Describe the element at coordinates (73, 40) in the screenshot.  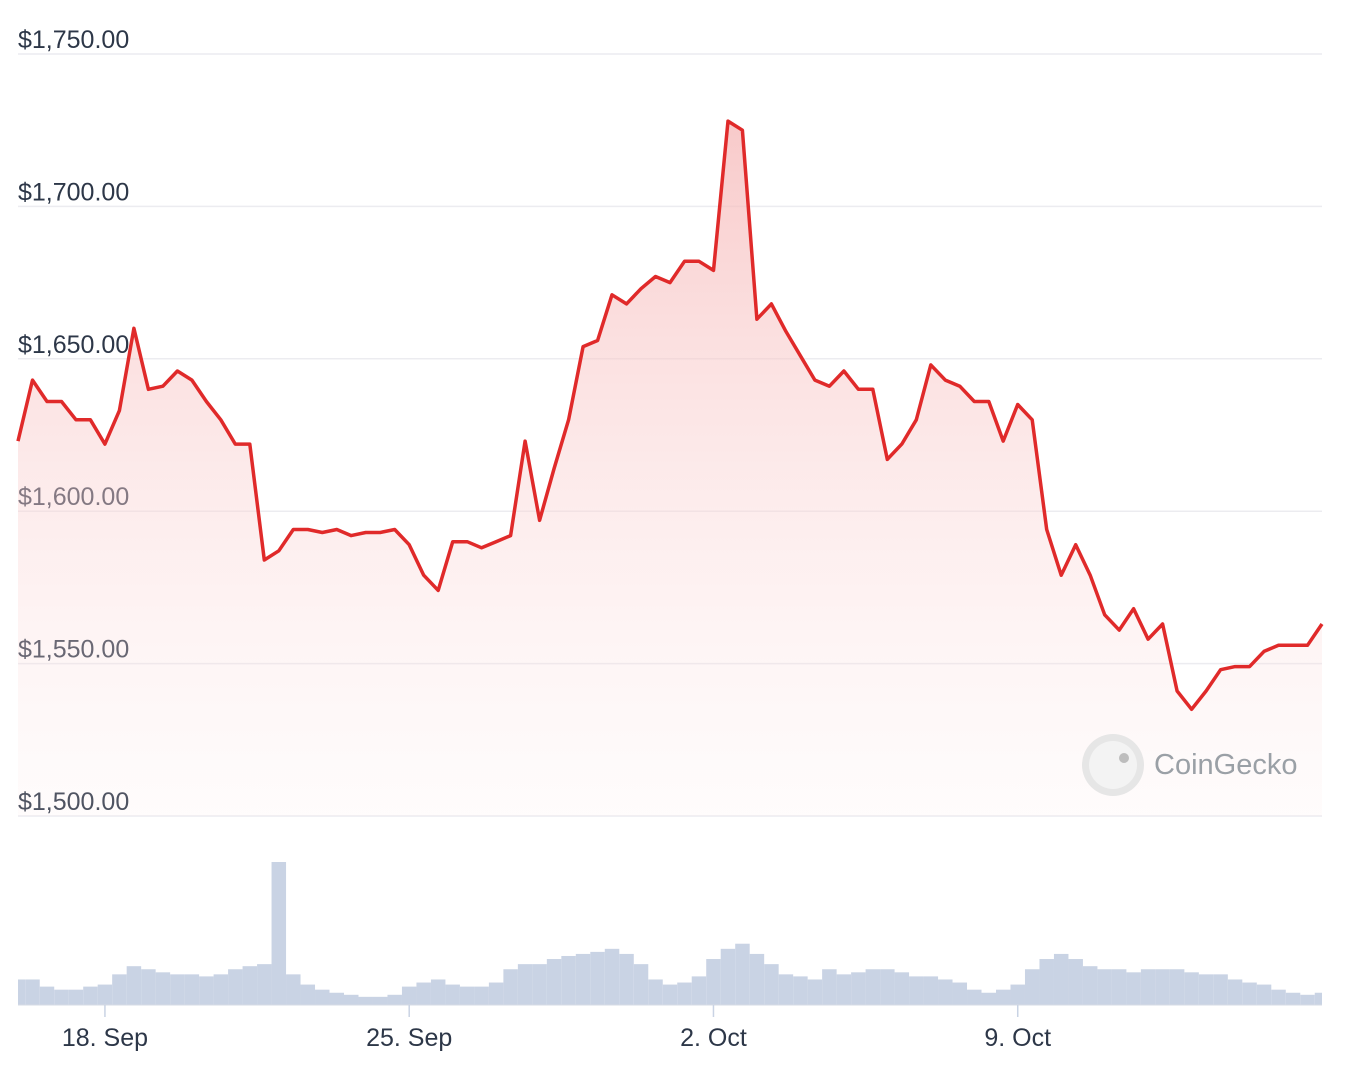
I see `y-tick-label: $1,750.00` at that location.